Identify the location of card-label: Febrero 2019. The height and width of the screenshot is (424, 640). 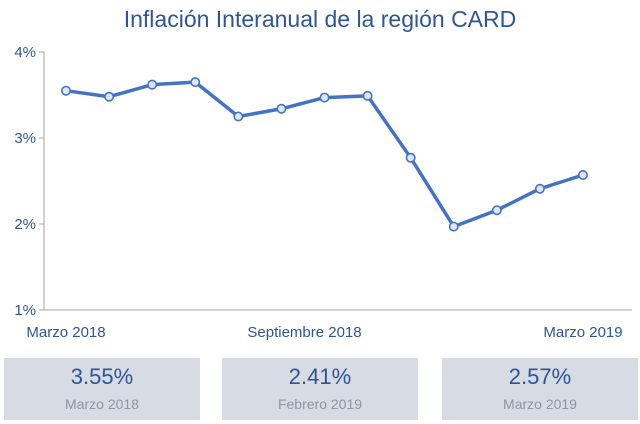
(320, 404).